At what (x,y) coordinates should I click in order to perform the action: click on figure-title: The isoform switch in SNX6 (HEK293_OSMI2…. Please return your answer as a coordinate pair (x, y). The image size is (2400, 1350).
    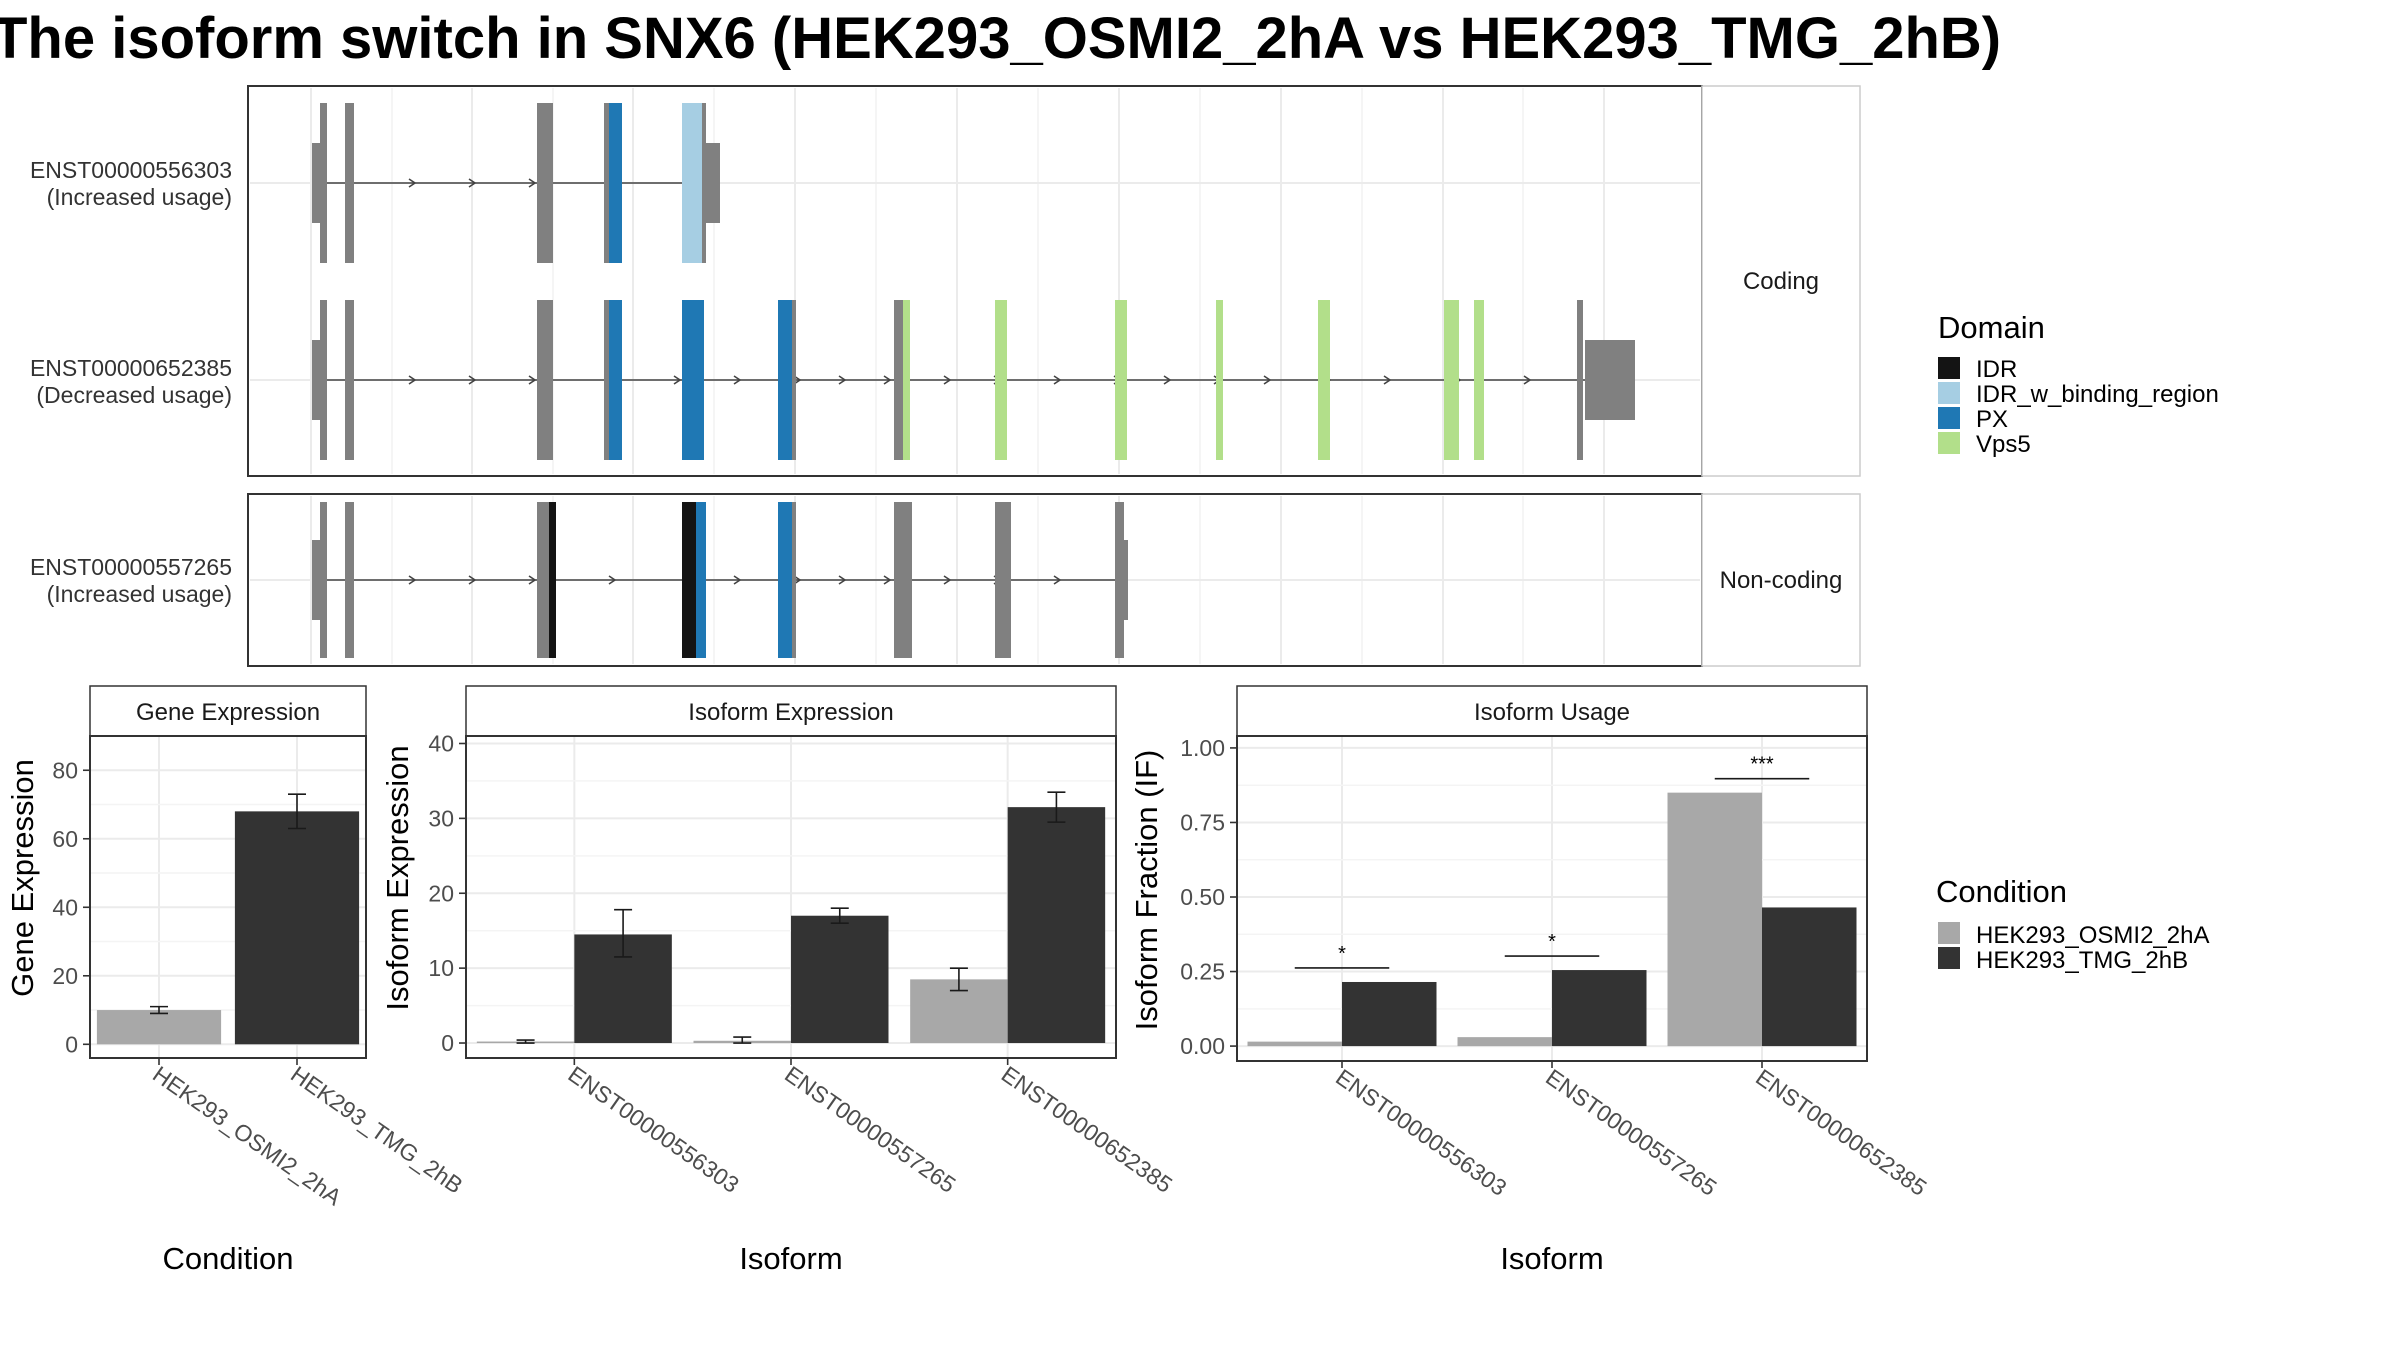
    Looking at the image, I should click on (1000, 38).